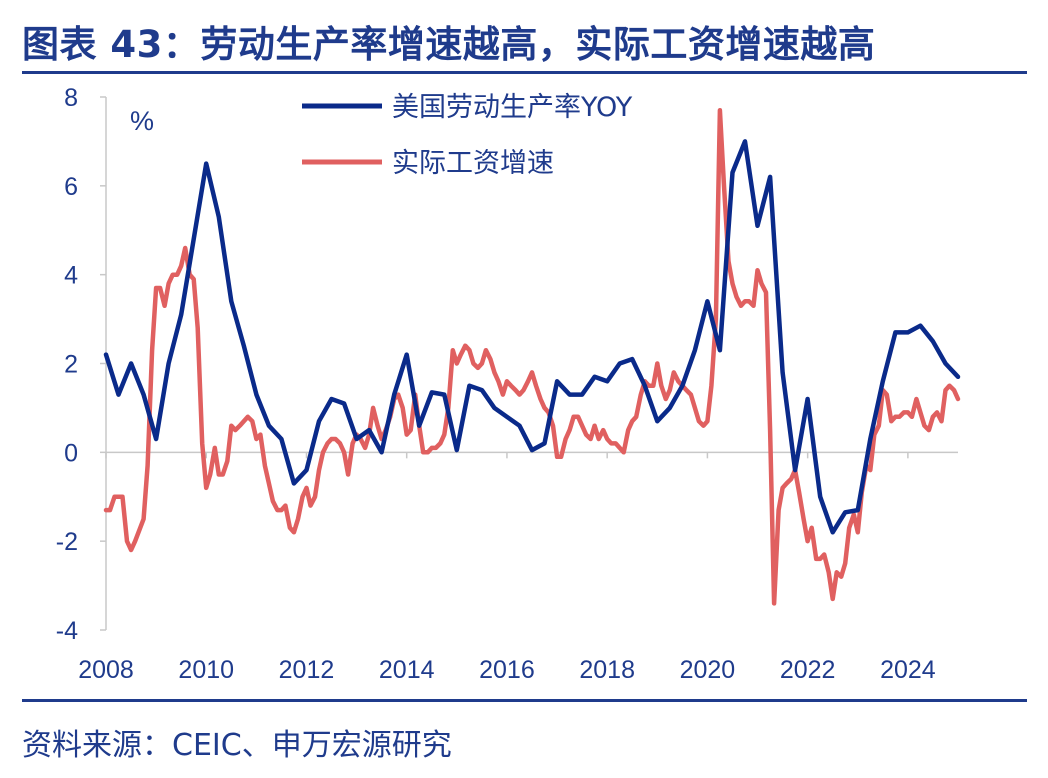  Describe the element at coordinates (106, 670) in the screenshot. I see `x-tick-label: 2008` at that location.